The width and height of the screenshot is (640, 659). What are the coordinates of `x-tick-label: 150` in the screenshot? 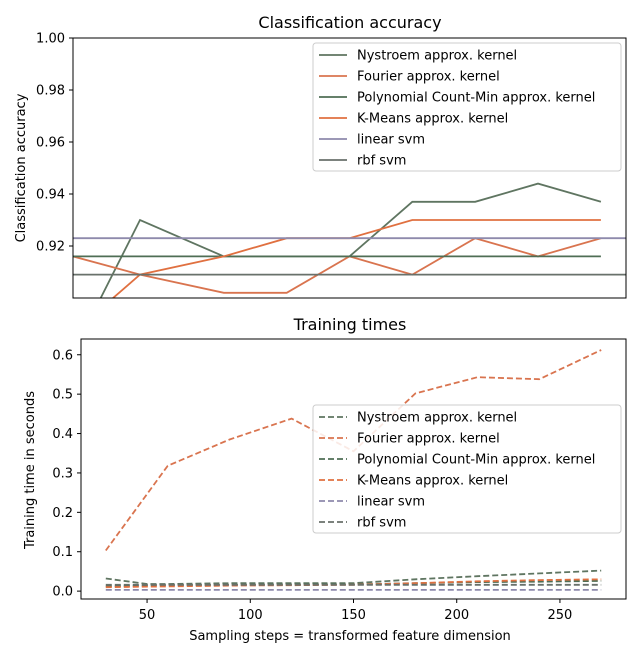 It's located at (353, 615).